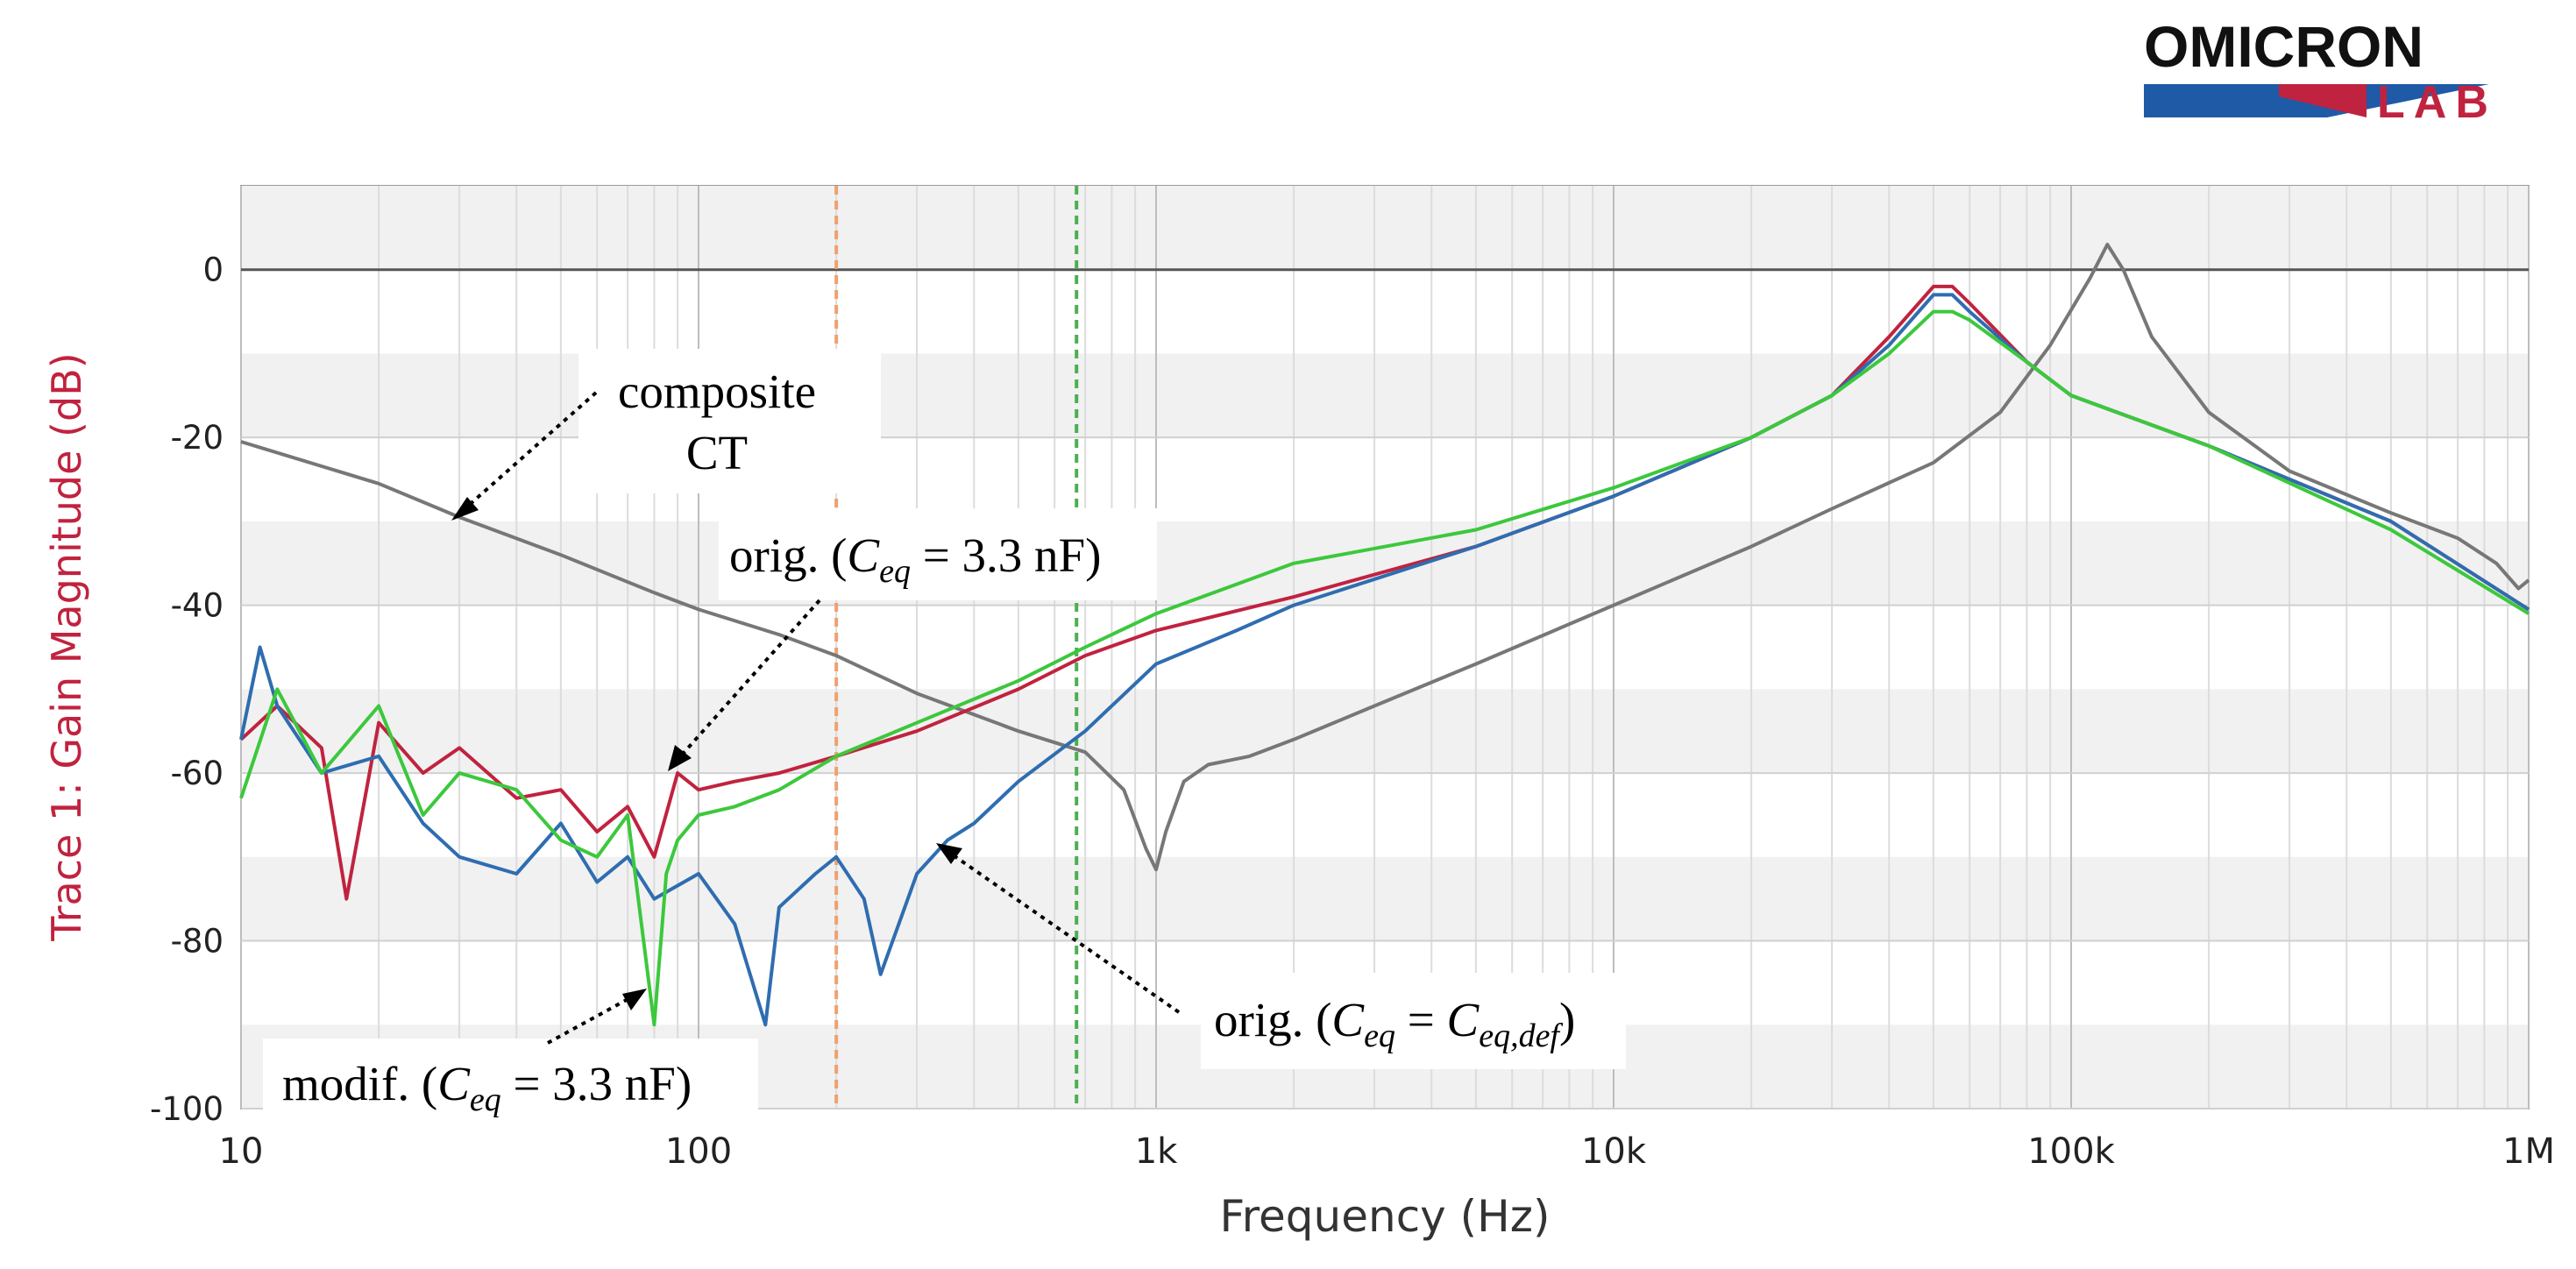 The height and width of the screenshot is (1269, 2576). Describe the element at coordinates (1384, 1216) in the screenshot. I see `x-axis-label: Frequency (Hz)` at that location.